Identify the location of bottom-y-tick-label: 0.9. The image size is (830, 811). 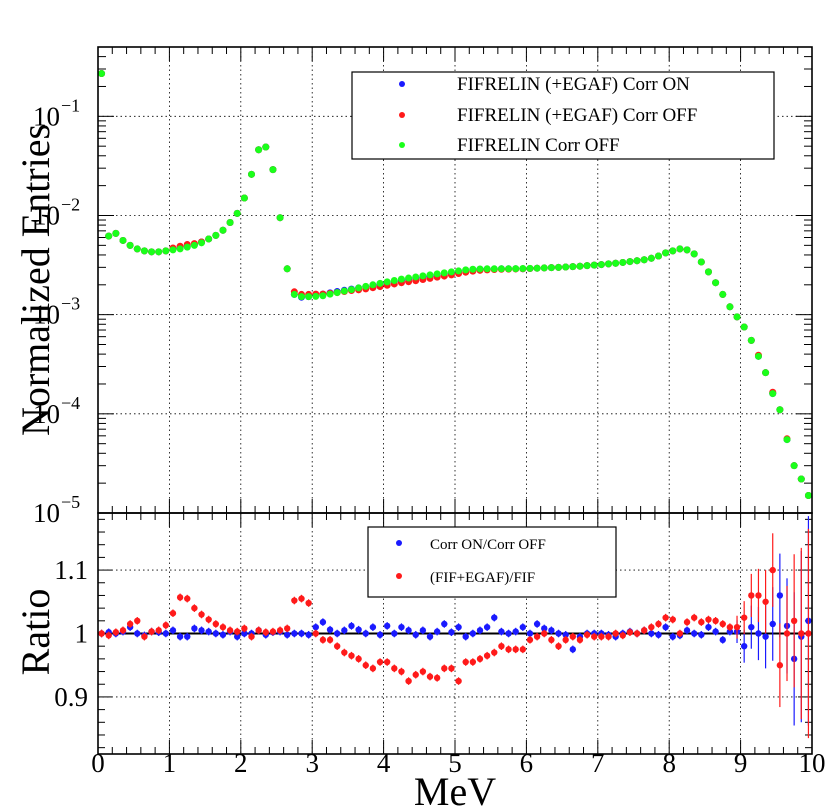
(71, 697).